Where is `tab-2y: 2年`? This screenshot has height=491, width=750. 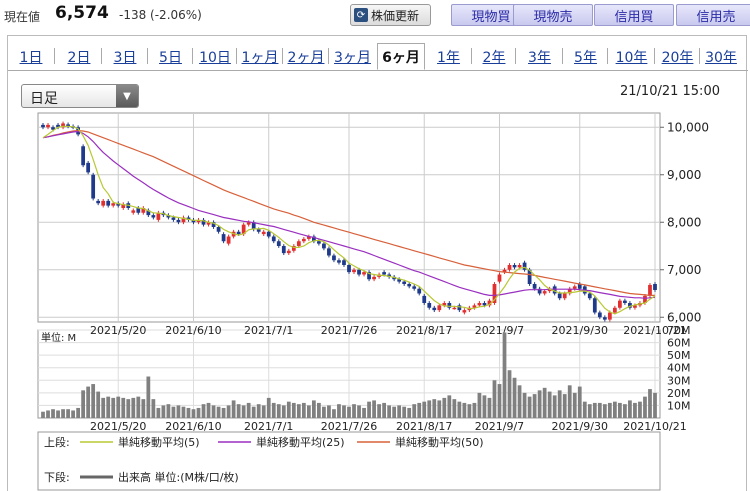
tab-2y: 2年 is located at coordinates (494, 57).